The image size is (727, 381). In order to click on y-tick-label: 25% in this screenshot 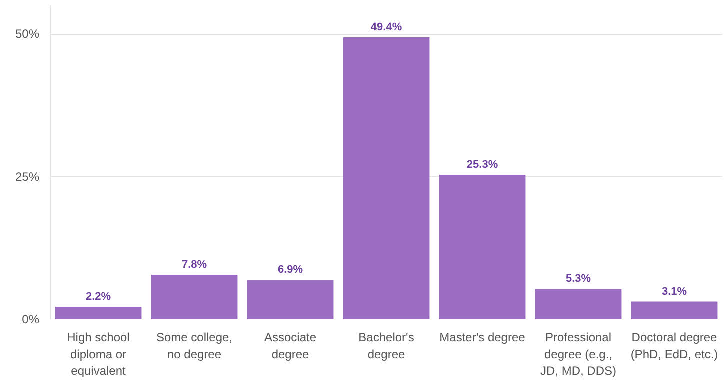, I will do `click(27, 177)`.